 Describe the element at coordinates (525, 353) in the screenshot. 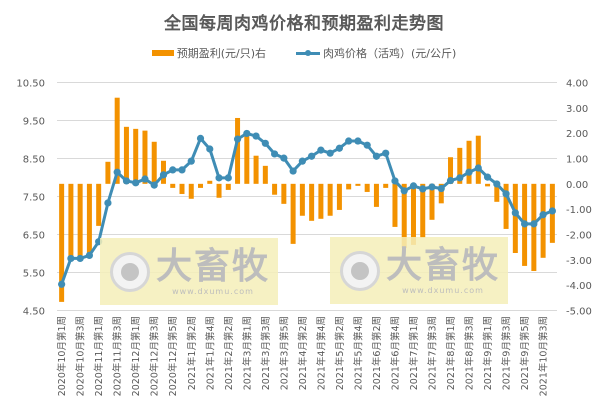

I see `x-axis-tick: 2021年9月第5周` at that location.